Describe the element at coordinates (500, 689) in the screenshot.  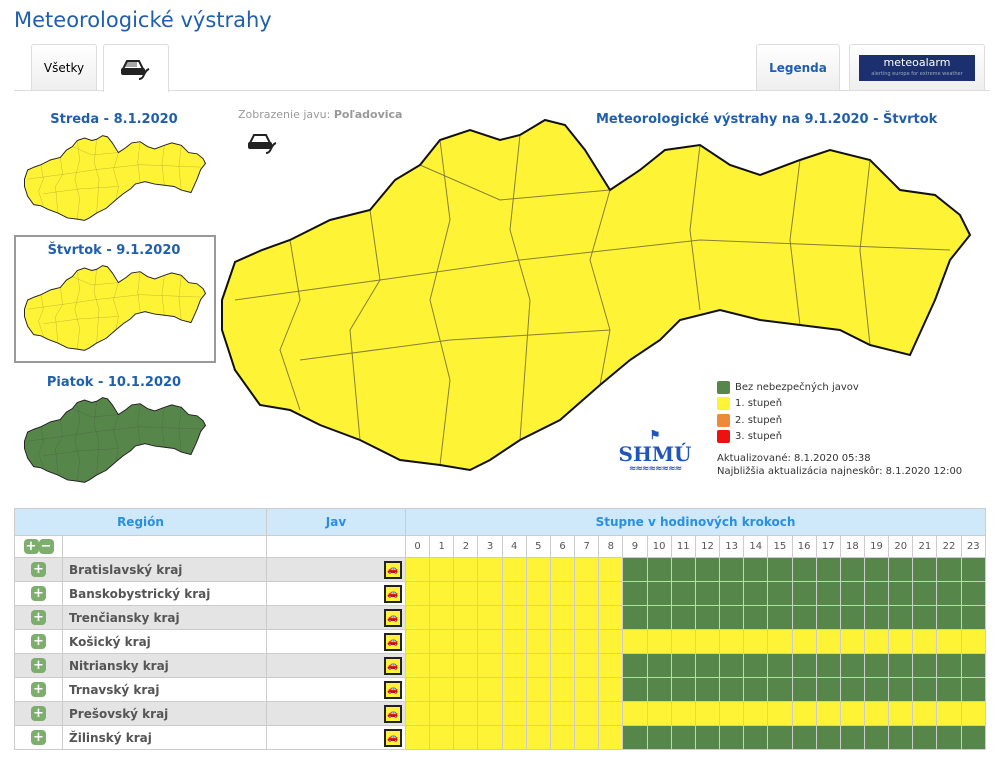
I see `table-row: + Trnavský kraj 🚗` at that location.